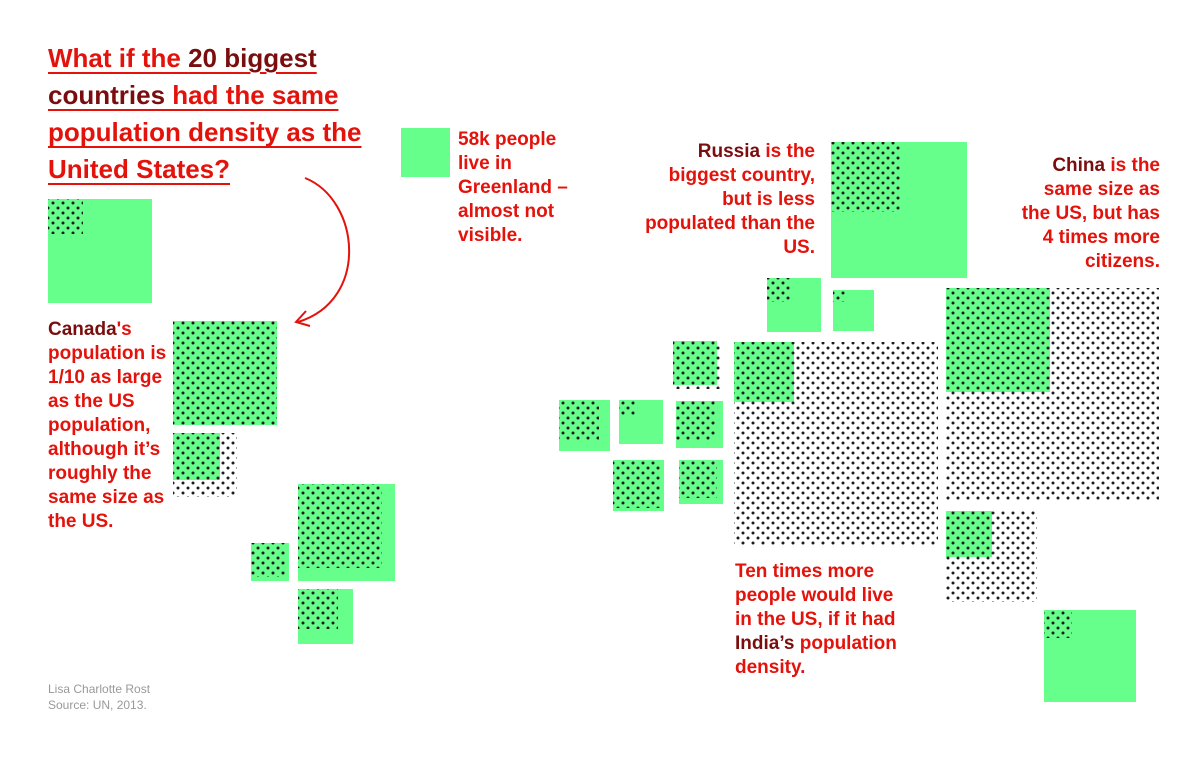 The width and height of the screenshot is (1200, 757). Describe the element at coordinates (816, 655) in the screenshot. I see `india-text2: population density.` at that location.